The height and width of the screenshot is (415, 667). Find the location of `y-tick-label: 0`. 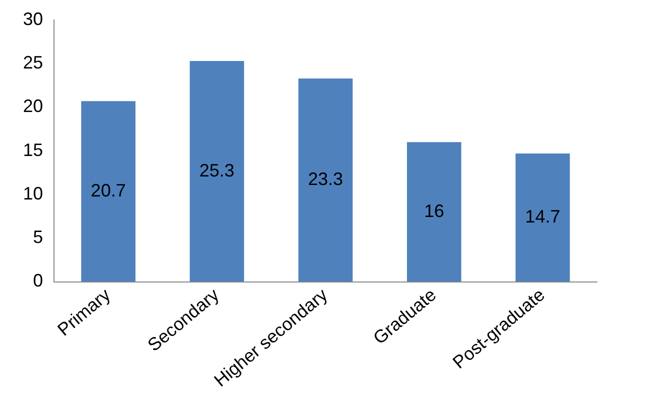

y-tick-label: 0 is located at coordinates (38, 280).